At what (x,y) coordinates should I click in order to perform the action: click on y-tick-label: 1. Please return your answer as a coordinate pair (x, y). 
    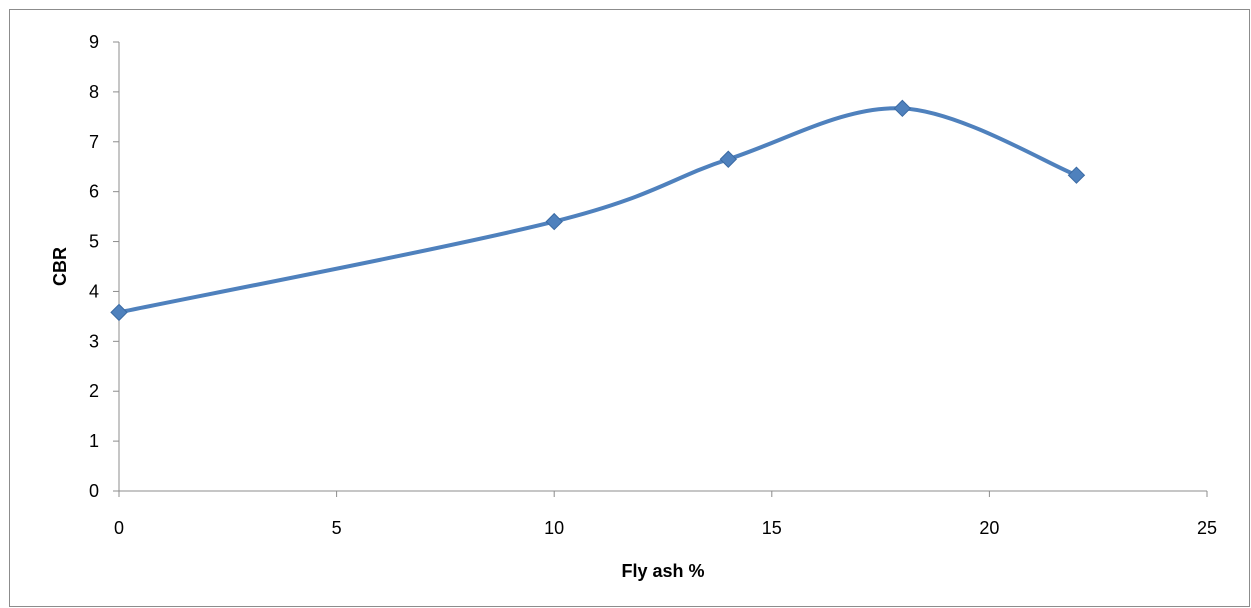
    Looking at the image, I should click on (94, 441).